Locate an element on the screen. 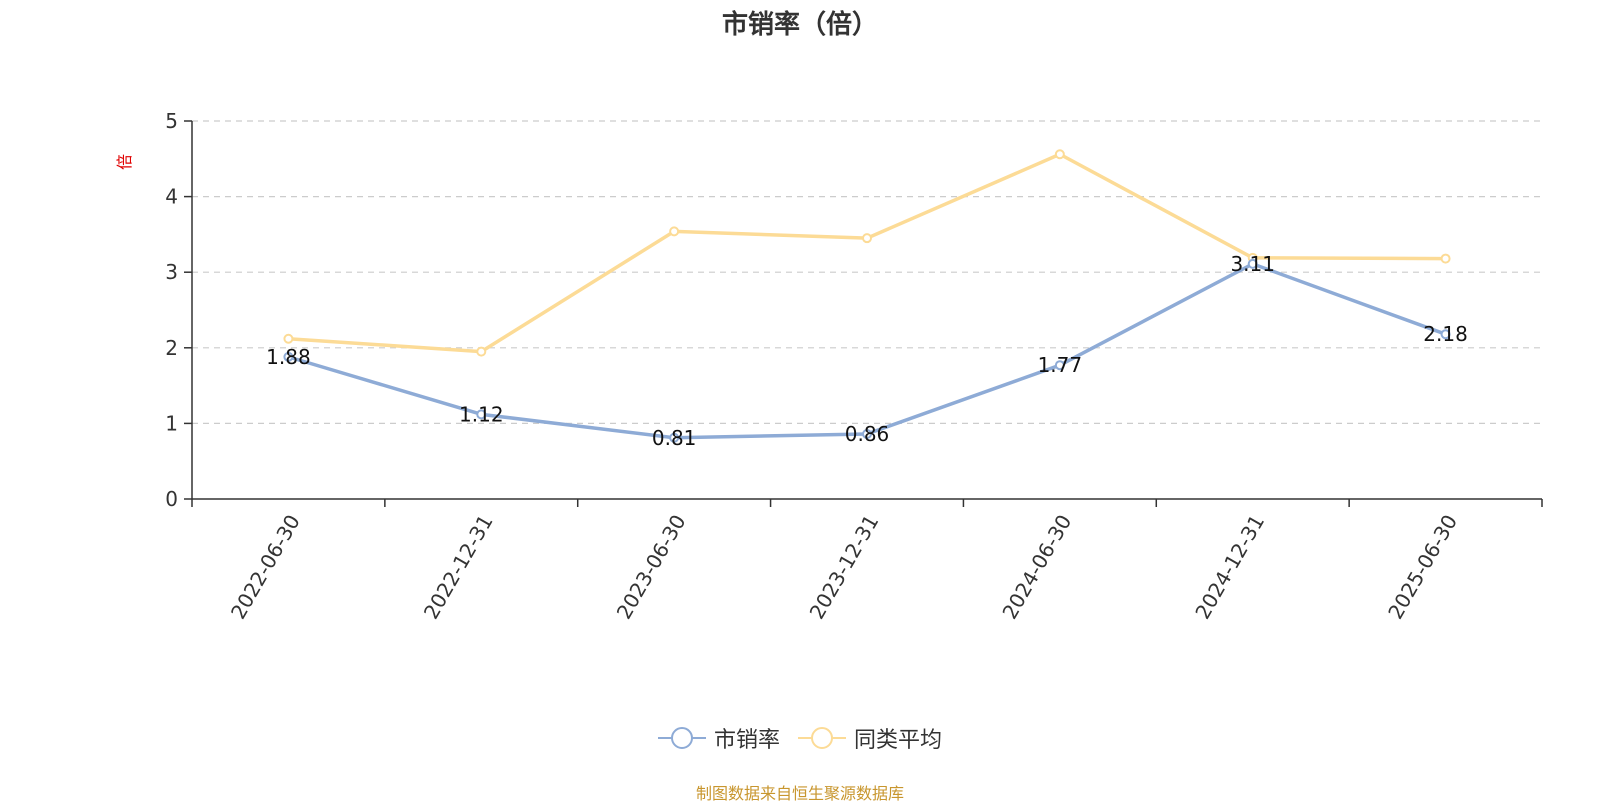 Image resolution: width=1600 pixels, height=804 pixels. x-tick-label-5: 2024-12-31 is located at coordinates (1229, 567).